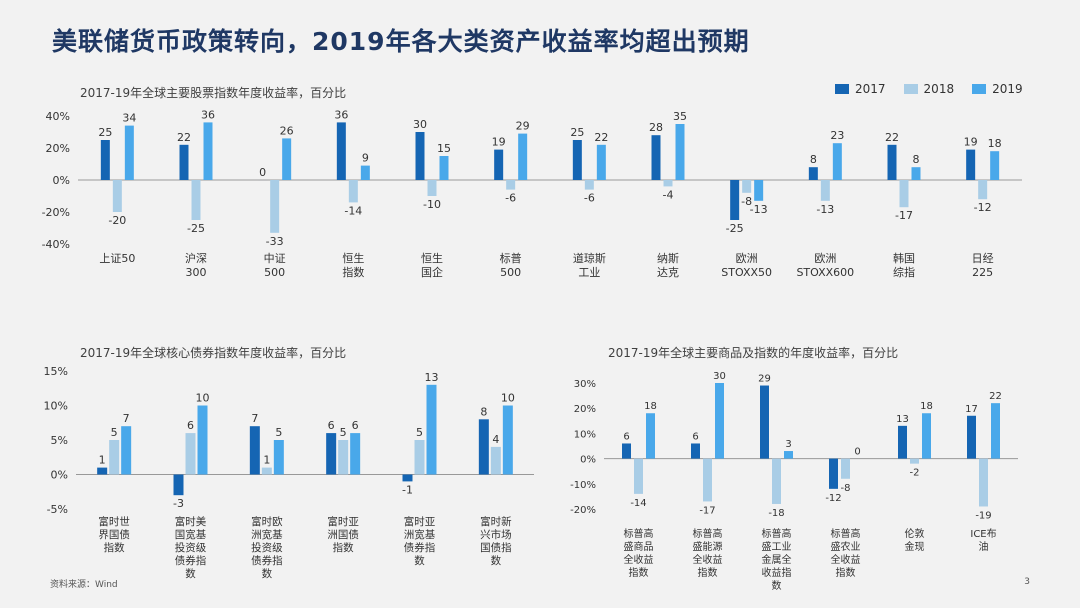 The width and height of the screenshot is (1080, 608). Describe the element at coordinates (904, 265) in the screenshot. I see `equity-category-label: 韩国综指` at that location.